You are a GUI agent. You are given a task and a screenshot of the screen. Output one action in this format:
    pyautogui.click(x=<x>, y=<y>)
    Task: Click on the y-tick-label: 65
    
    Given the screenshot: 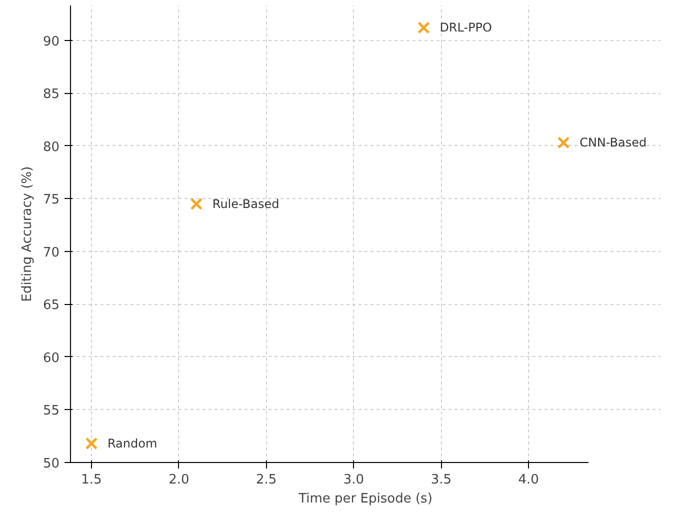 What is the action you would take?
    pyautogui.click(x=51, y=306)
    